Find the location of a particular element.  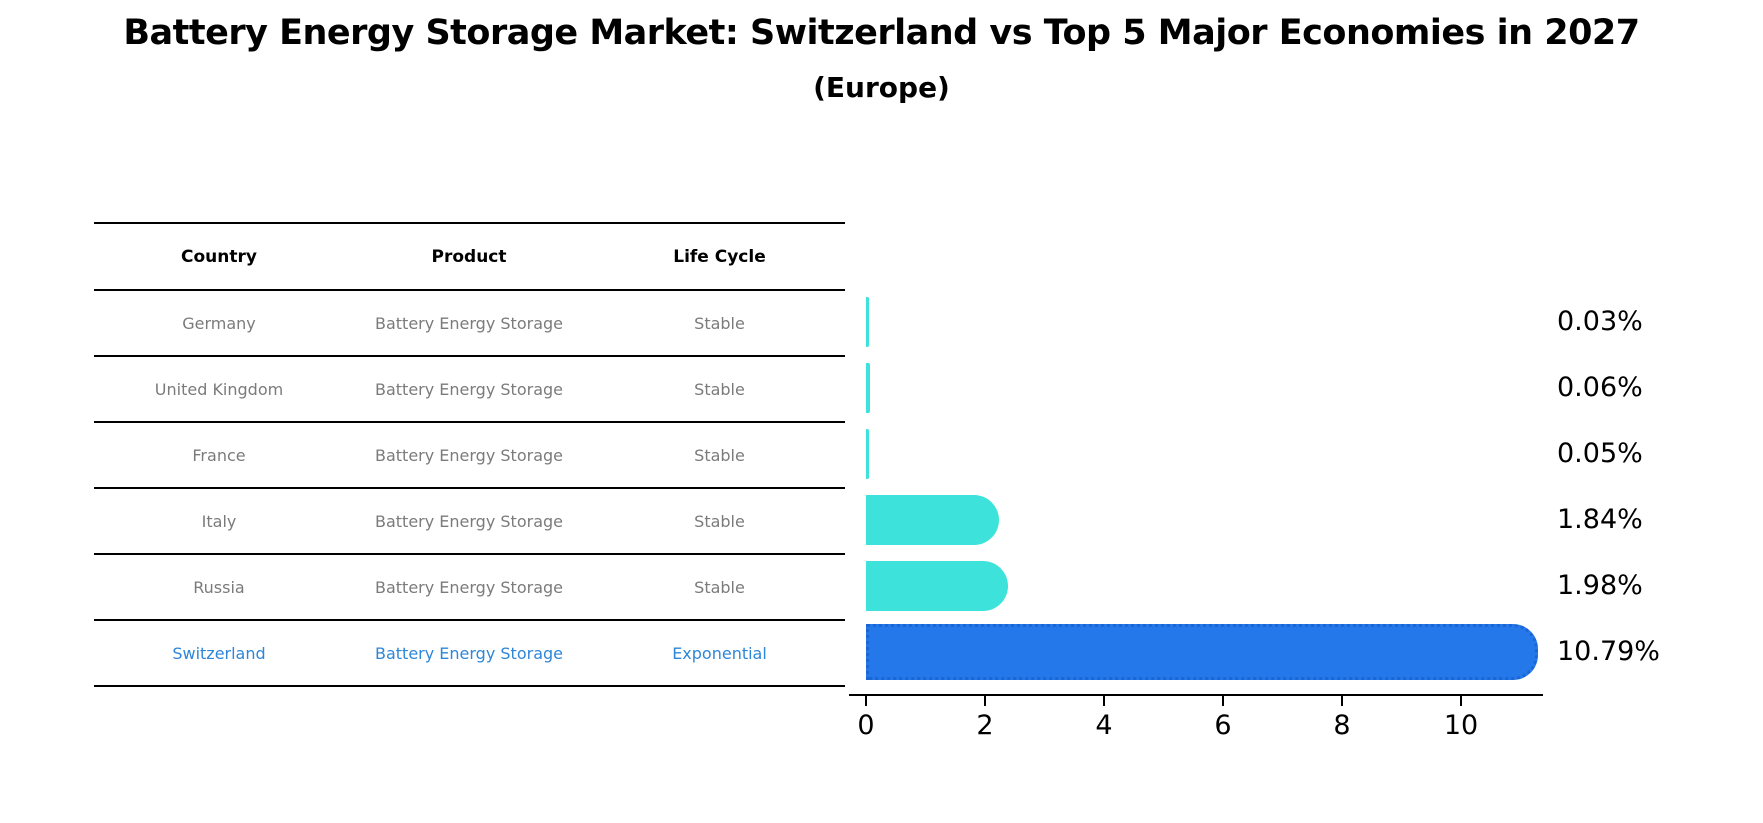

table-row-france: France Battery Energy Storage Stable is located at coordinates (469, 456).